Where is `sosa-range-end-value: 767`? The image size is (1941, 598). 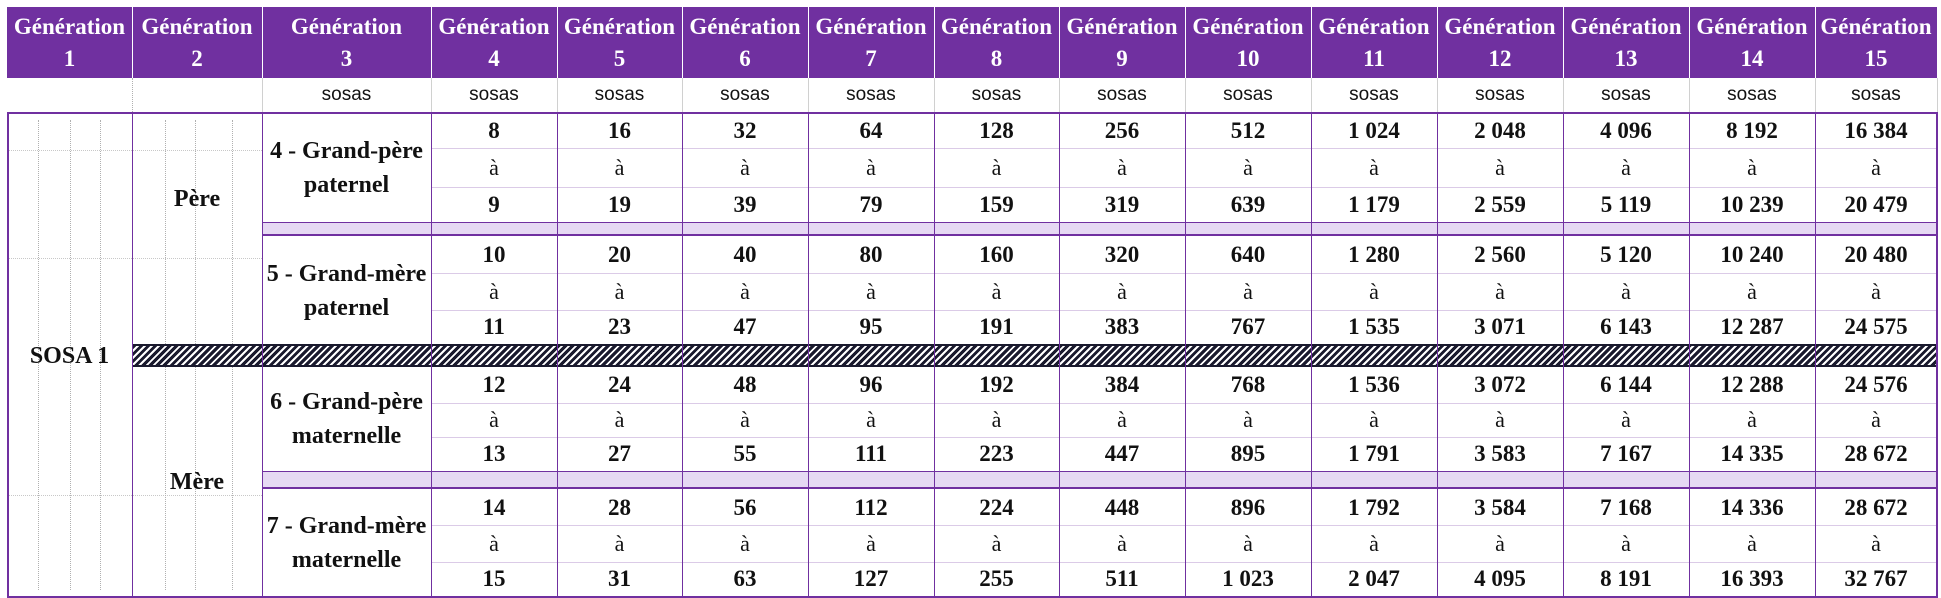
sosa-range-end-value: 767 is located at coordinates (1248, 326).